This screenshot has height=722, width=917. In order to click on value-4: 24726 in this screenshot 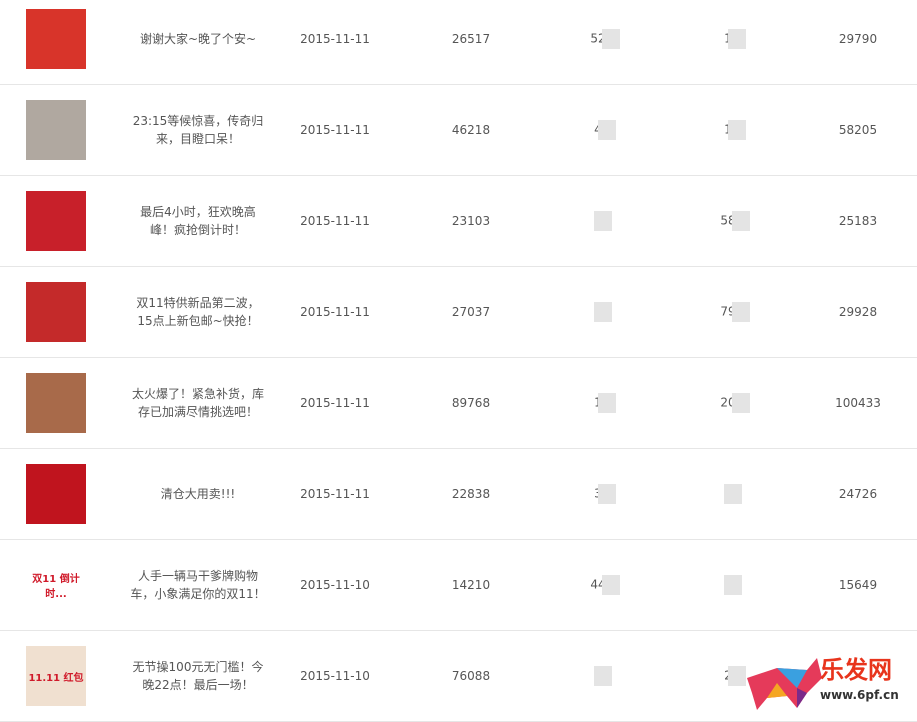, I will do `click(858, 494)`.